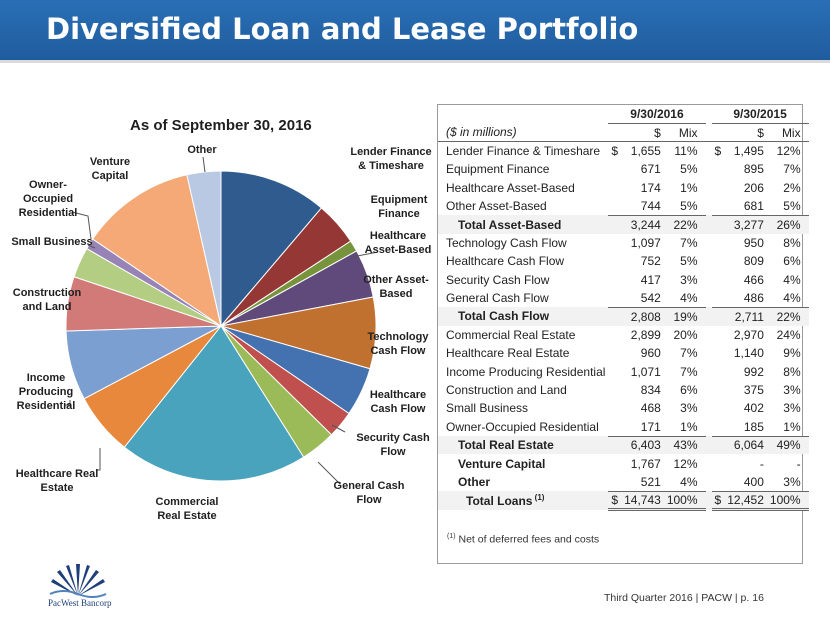  What do you see at coordinates (398, 243) in the screenshot?
I see `slice-label: Healthcare Asset-Based` at bounding box center [398, 243].